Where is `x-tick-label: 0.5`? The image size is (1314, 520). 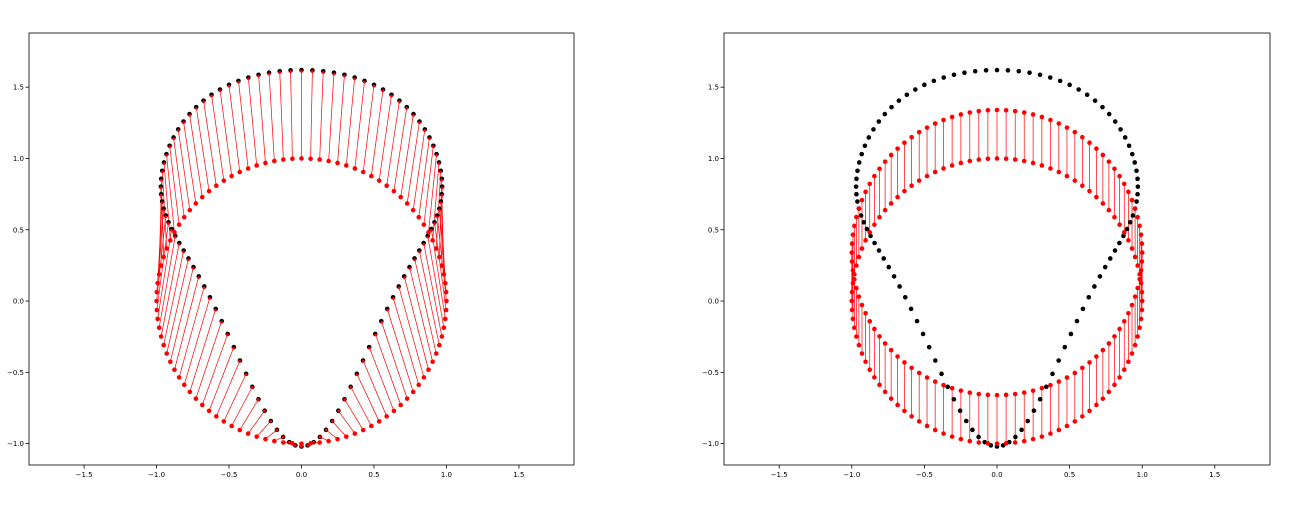
x-tick-label: 0.5 is located at coordinates (1069, 475).